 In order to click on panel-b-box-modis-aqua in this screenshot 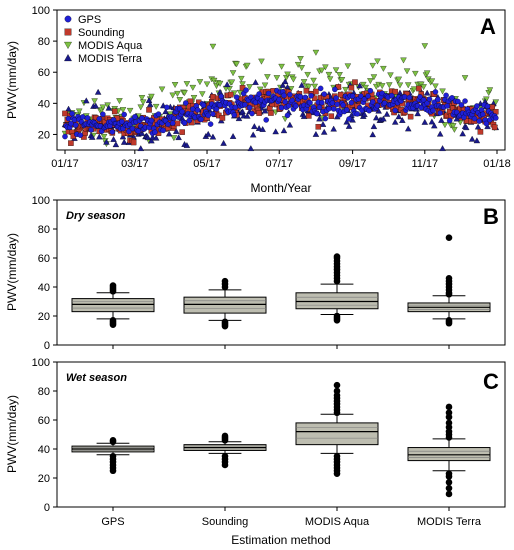, I will do `click(337, 301)`.